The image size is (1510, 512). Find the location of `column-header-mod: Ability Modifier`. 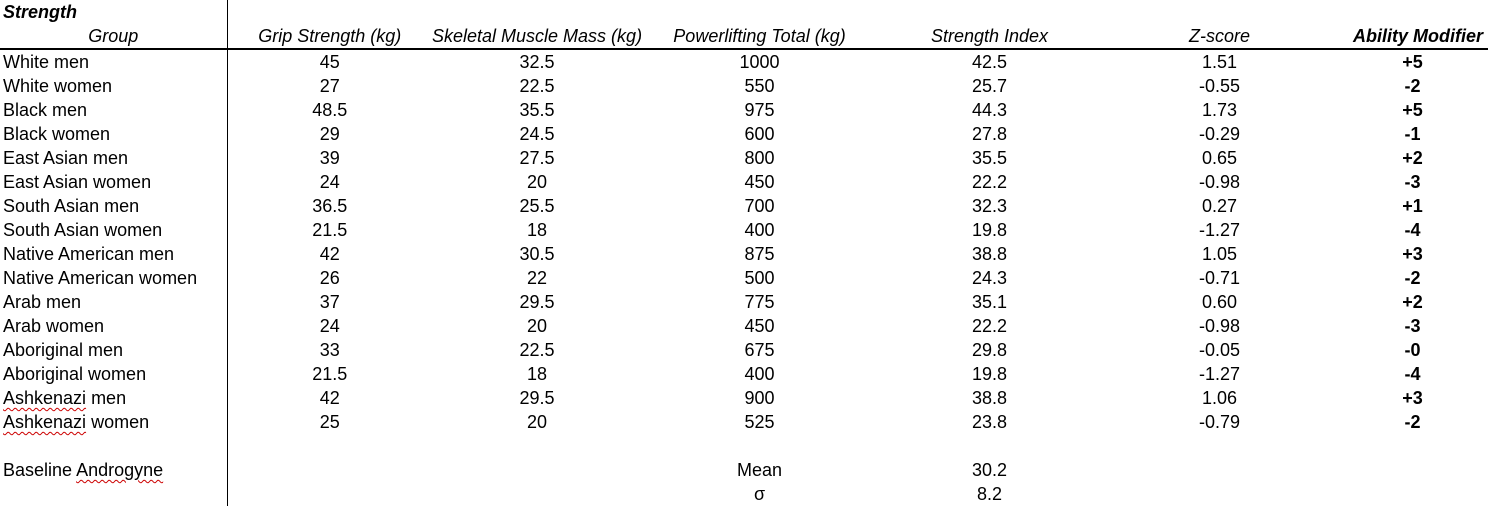

column-header-mod: Ability Modifier is located at coordinates (1413, 37).